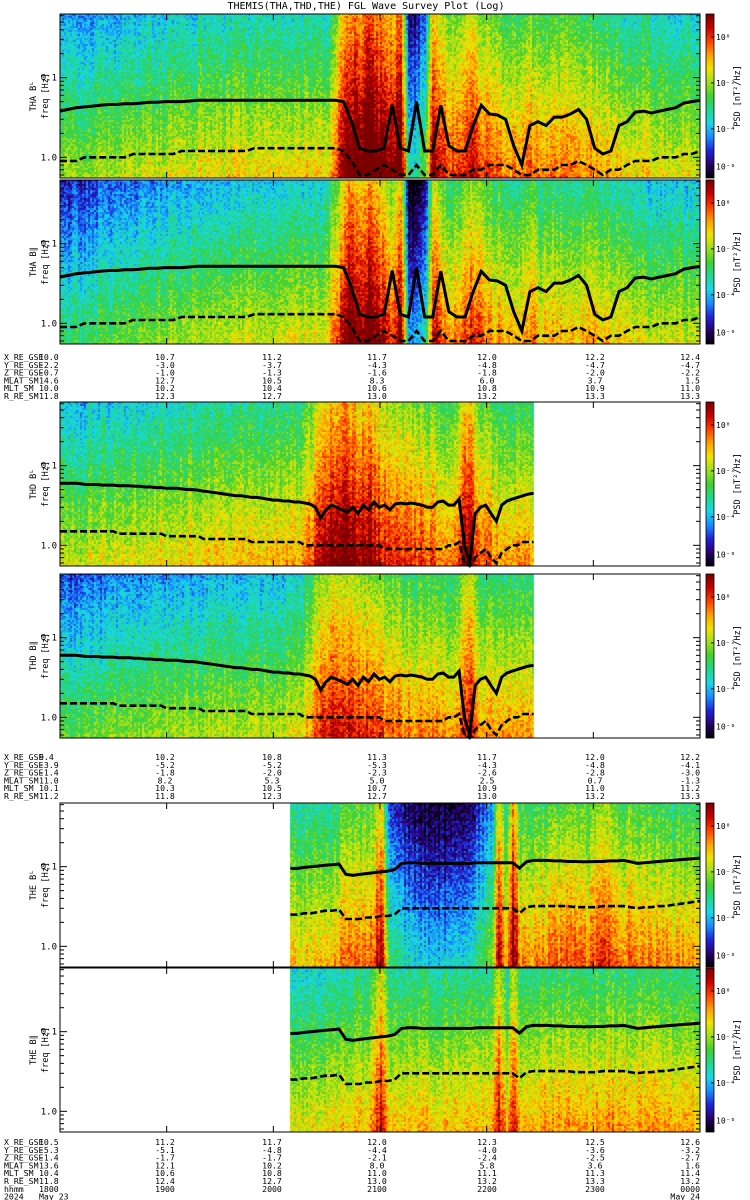 Image resolution: width=750 pixels, height=1200 pixels. I want to click on ephemeris-row-label: hhmm, so click(14, 1189).